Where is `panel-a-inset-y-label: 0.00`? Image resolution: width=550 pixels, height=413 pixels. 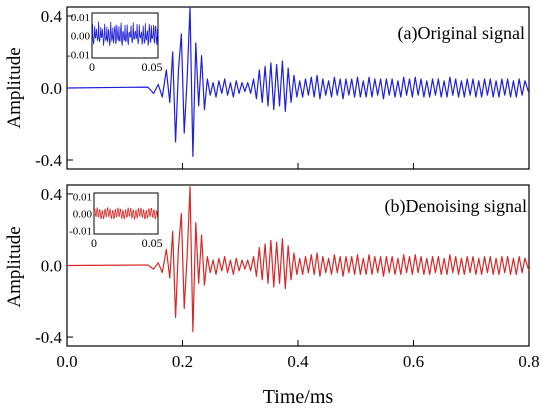 panel-a-inset-y-label: 0.00 is located at coordinates (81, 37).